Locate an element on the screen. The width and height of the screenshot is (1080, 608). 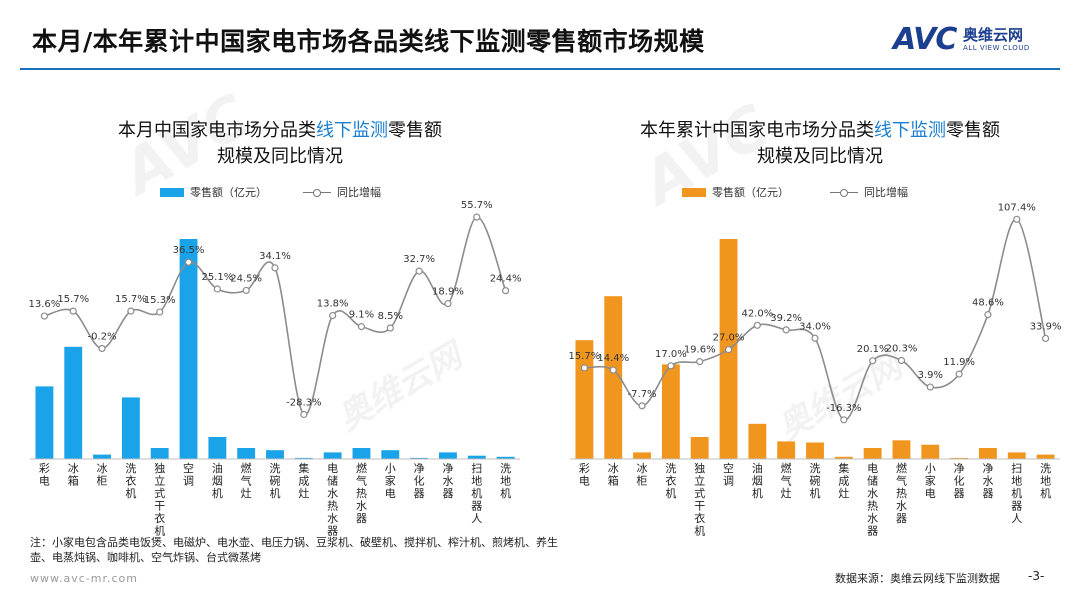
category-label-净化器: 净化器 is located at coordinates (419, 480).